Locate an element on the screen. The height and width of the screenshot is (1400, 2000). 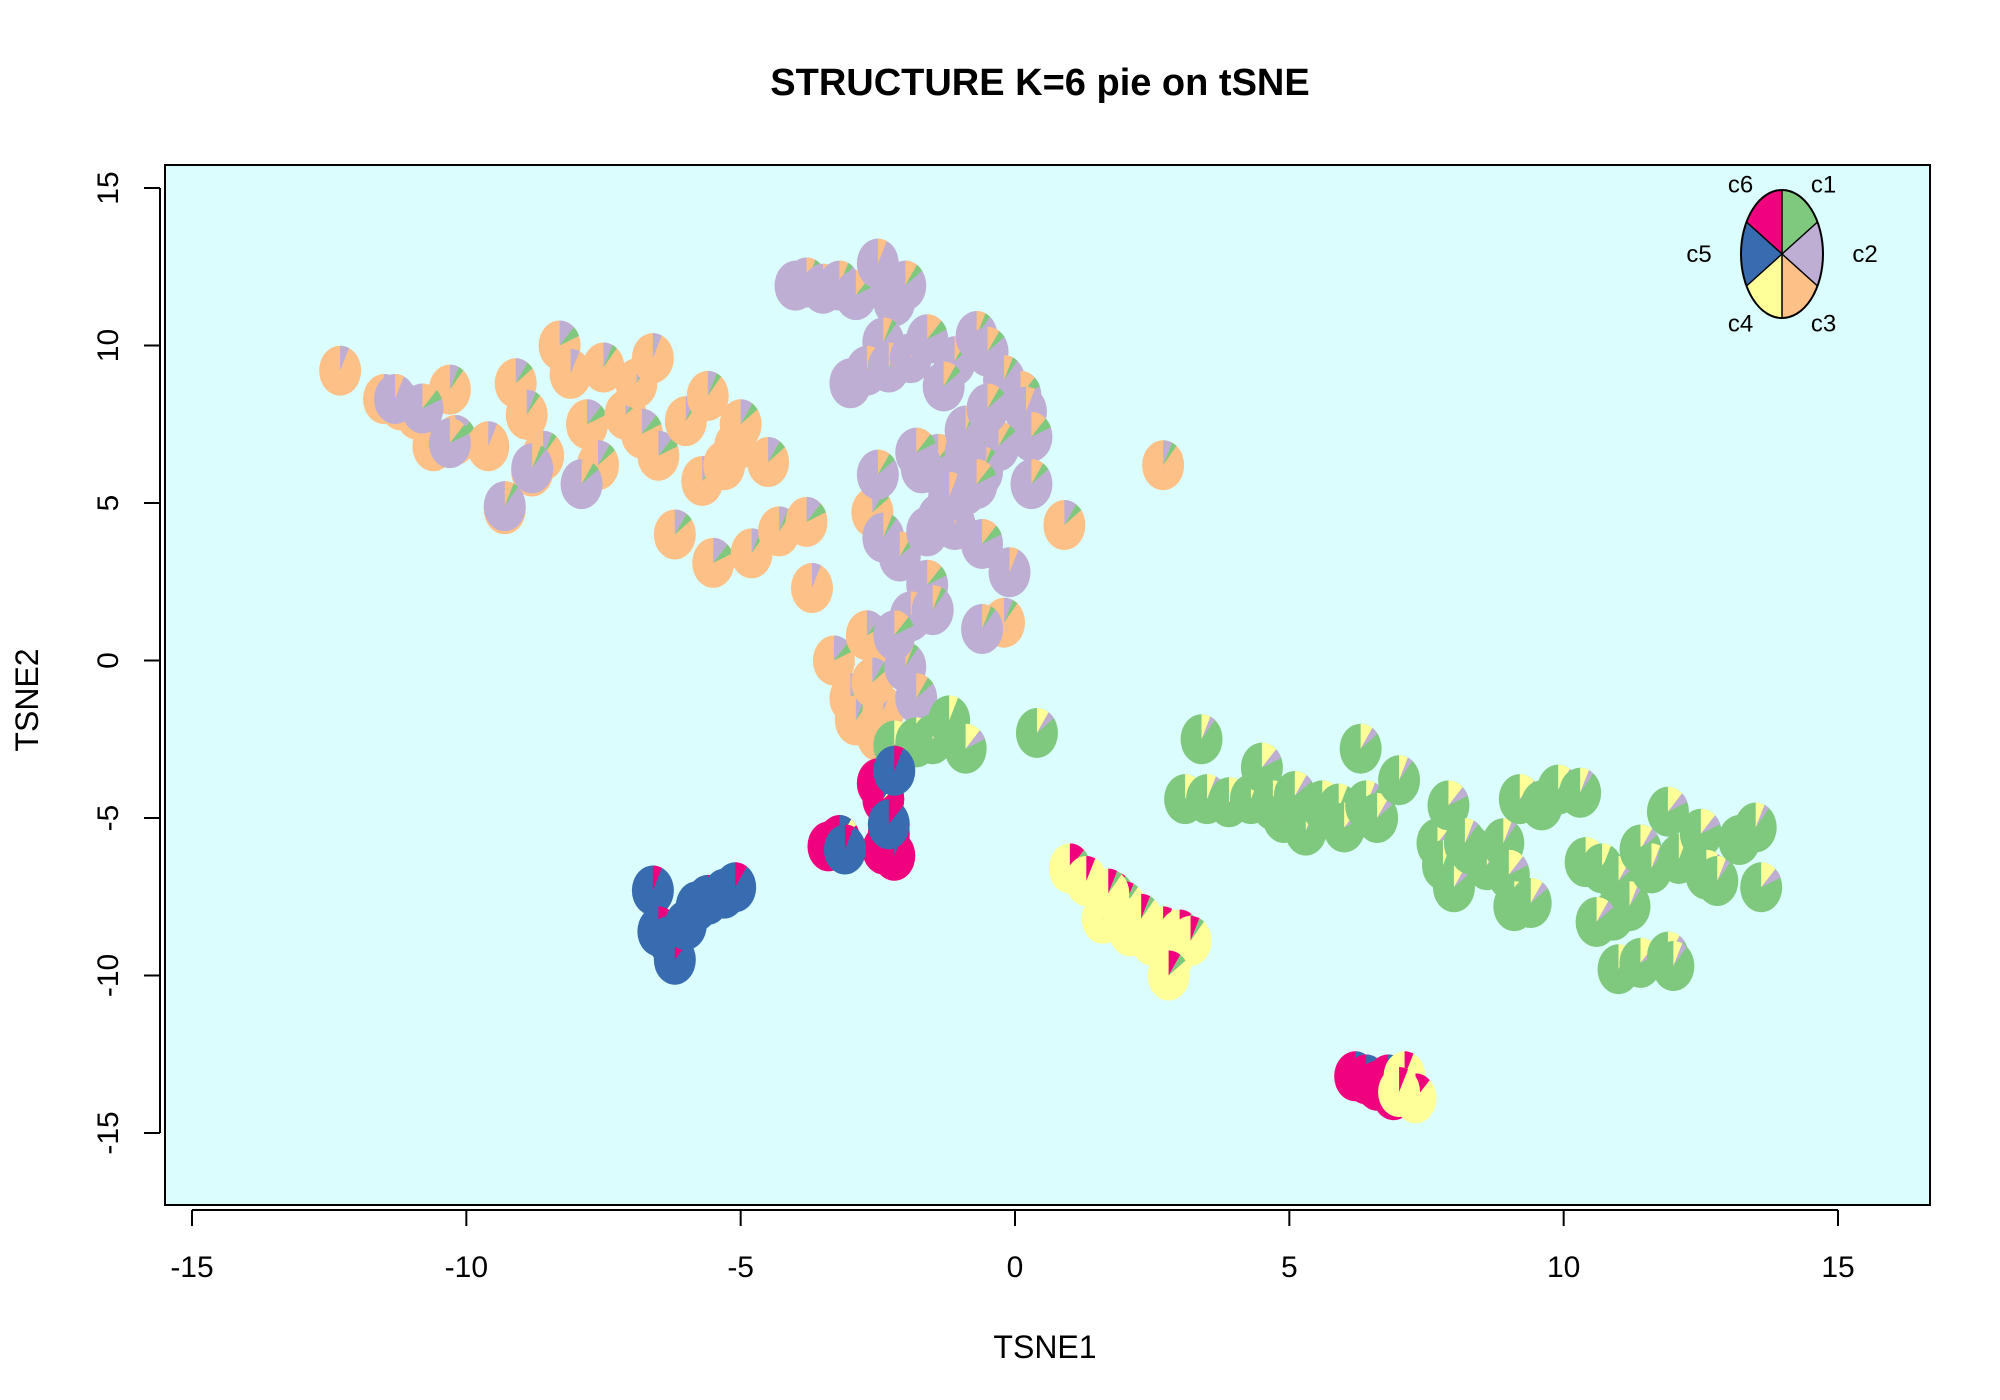
legend-wedge-c2 is located at coordinates (1803, 254).